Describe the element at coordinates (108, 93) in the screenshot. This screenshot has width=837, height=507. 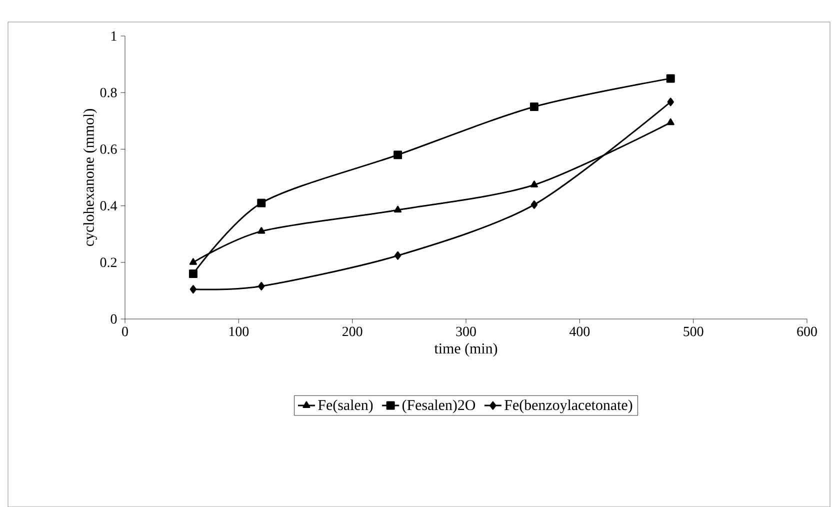
I see `y-tick-label: 0.8` at that location.